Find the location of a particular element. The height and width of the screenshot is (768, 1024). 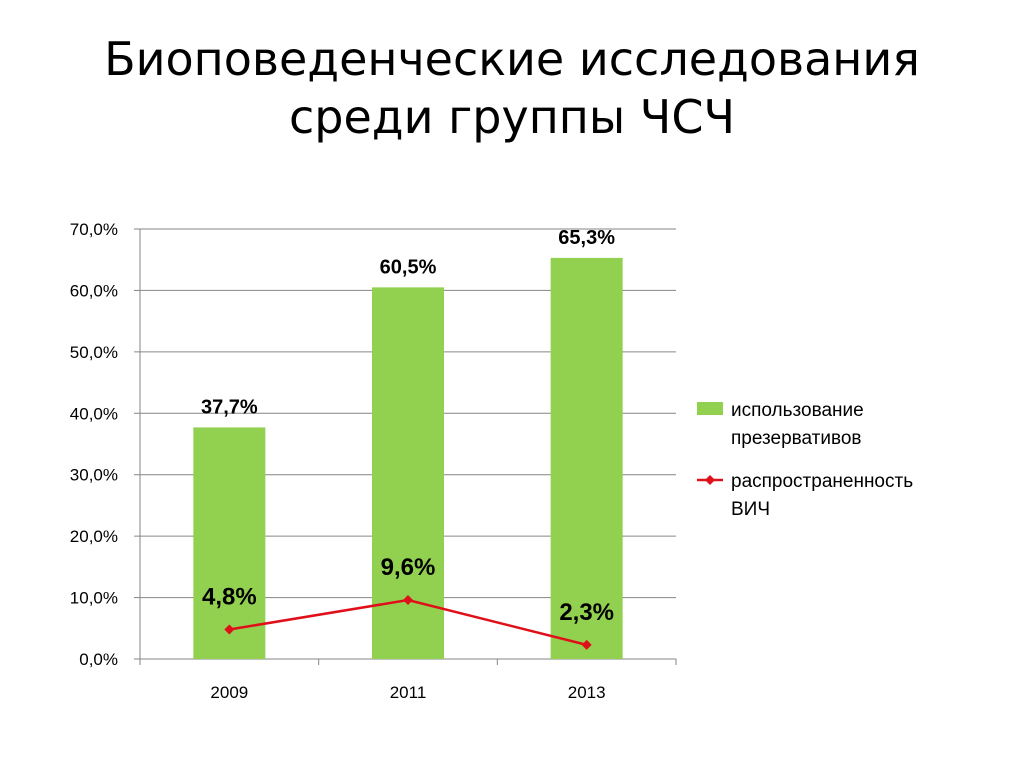

bar-data-label: 60,5% is located at coordinates (408, 267).